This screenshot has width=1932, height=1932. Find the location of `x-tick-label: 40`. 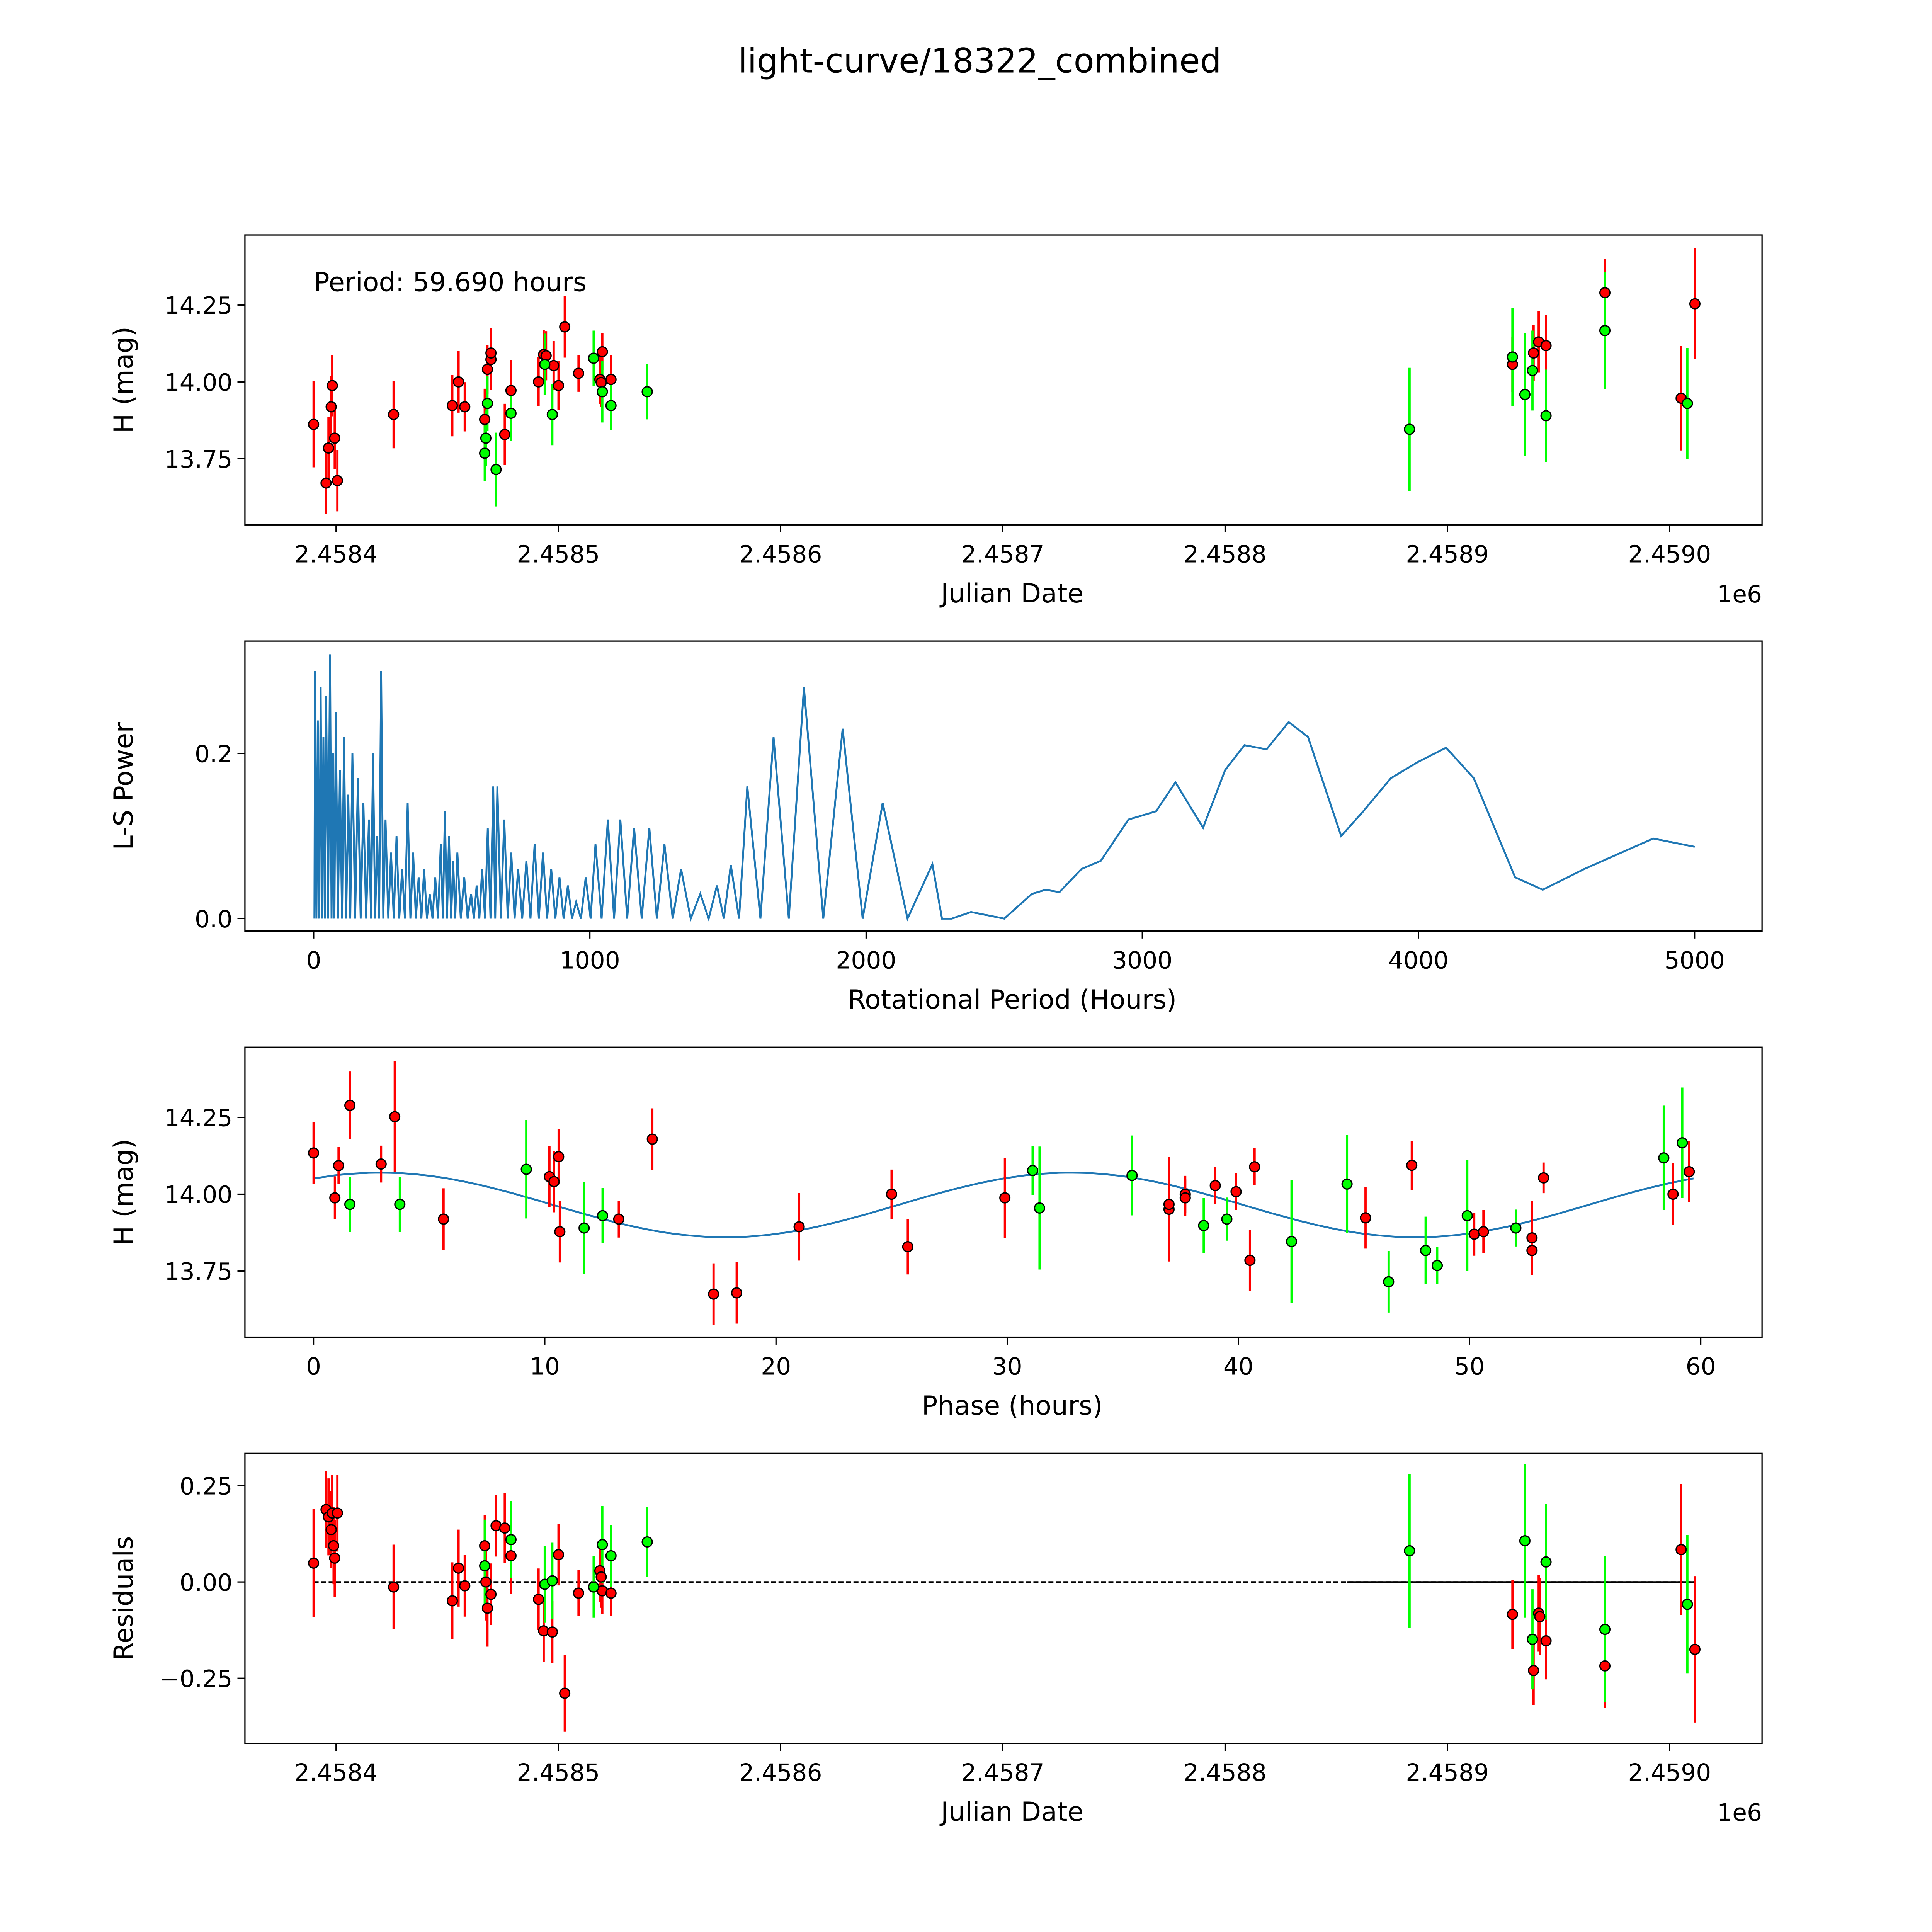

x-tick-label: 40 is located at coordinates (1238, 1367).